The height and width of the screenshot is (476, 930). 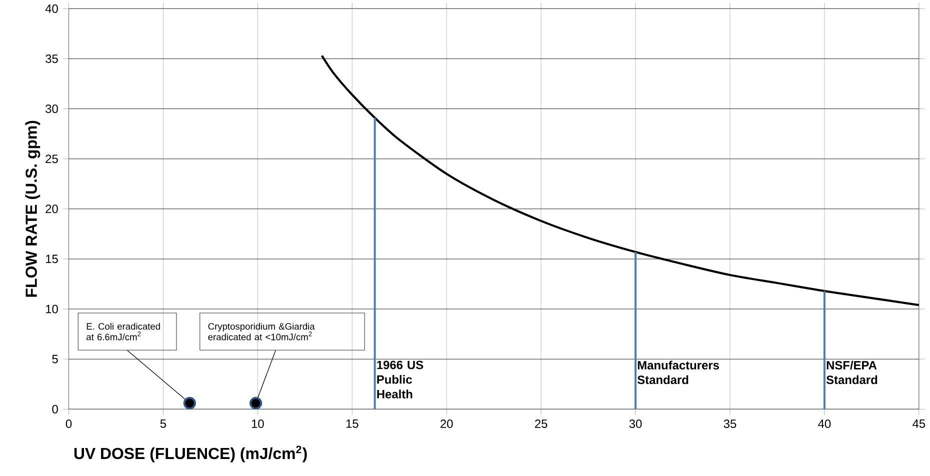 I want to click on ref-line-label: Manufacturers Standard, so click(x=678, y=372).